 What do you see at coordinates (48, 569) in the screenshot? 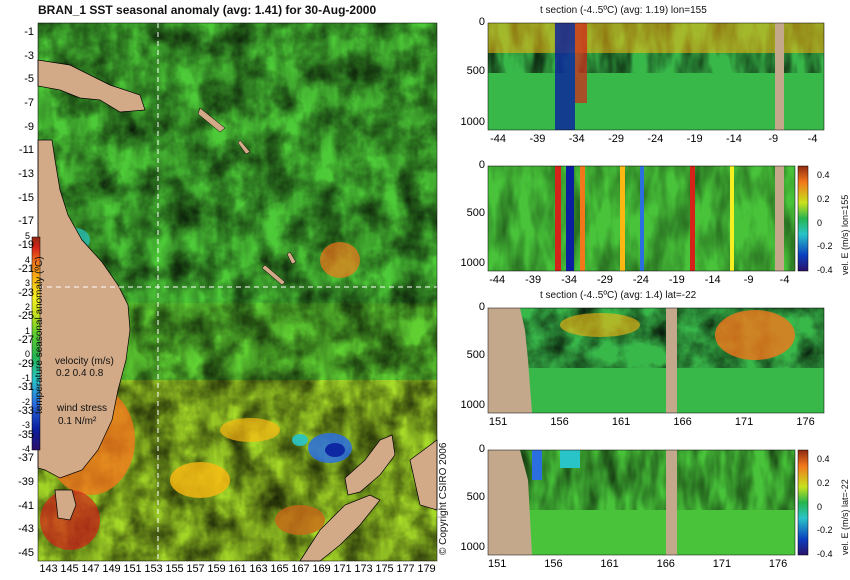
I see `map-x-tick-label: 143` at bounding box center [48, 569].